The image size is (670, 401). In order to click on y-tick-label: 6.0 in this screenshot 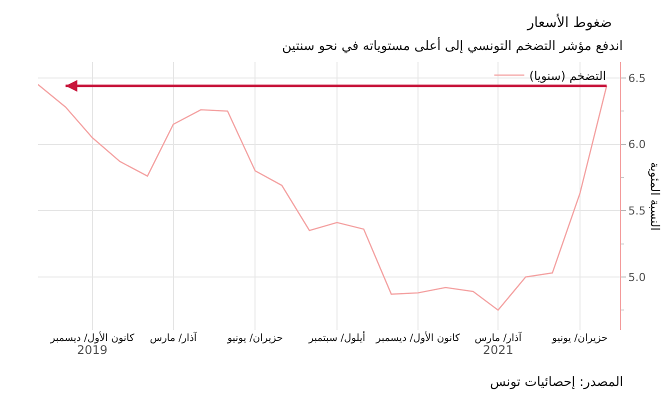, I will do `click(637, 145)`.